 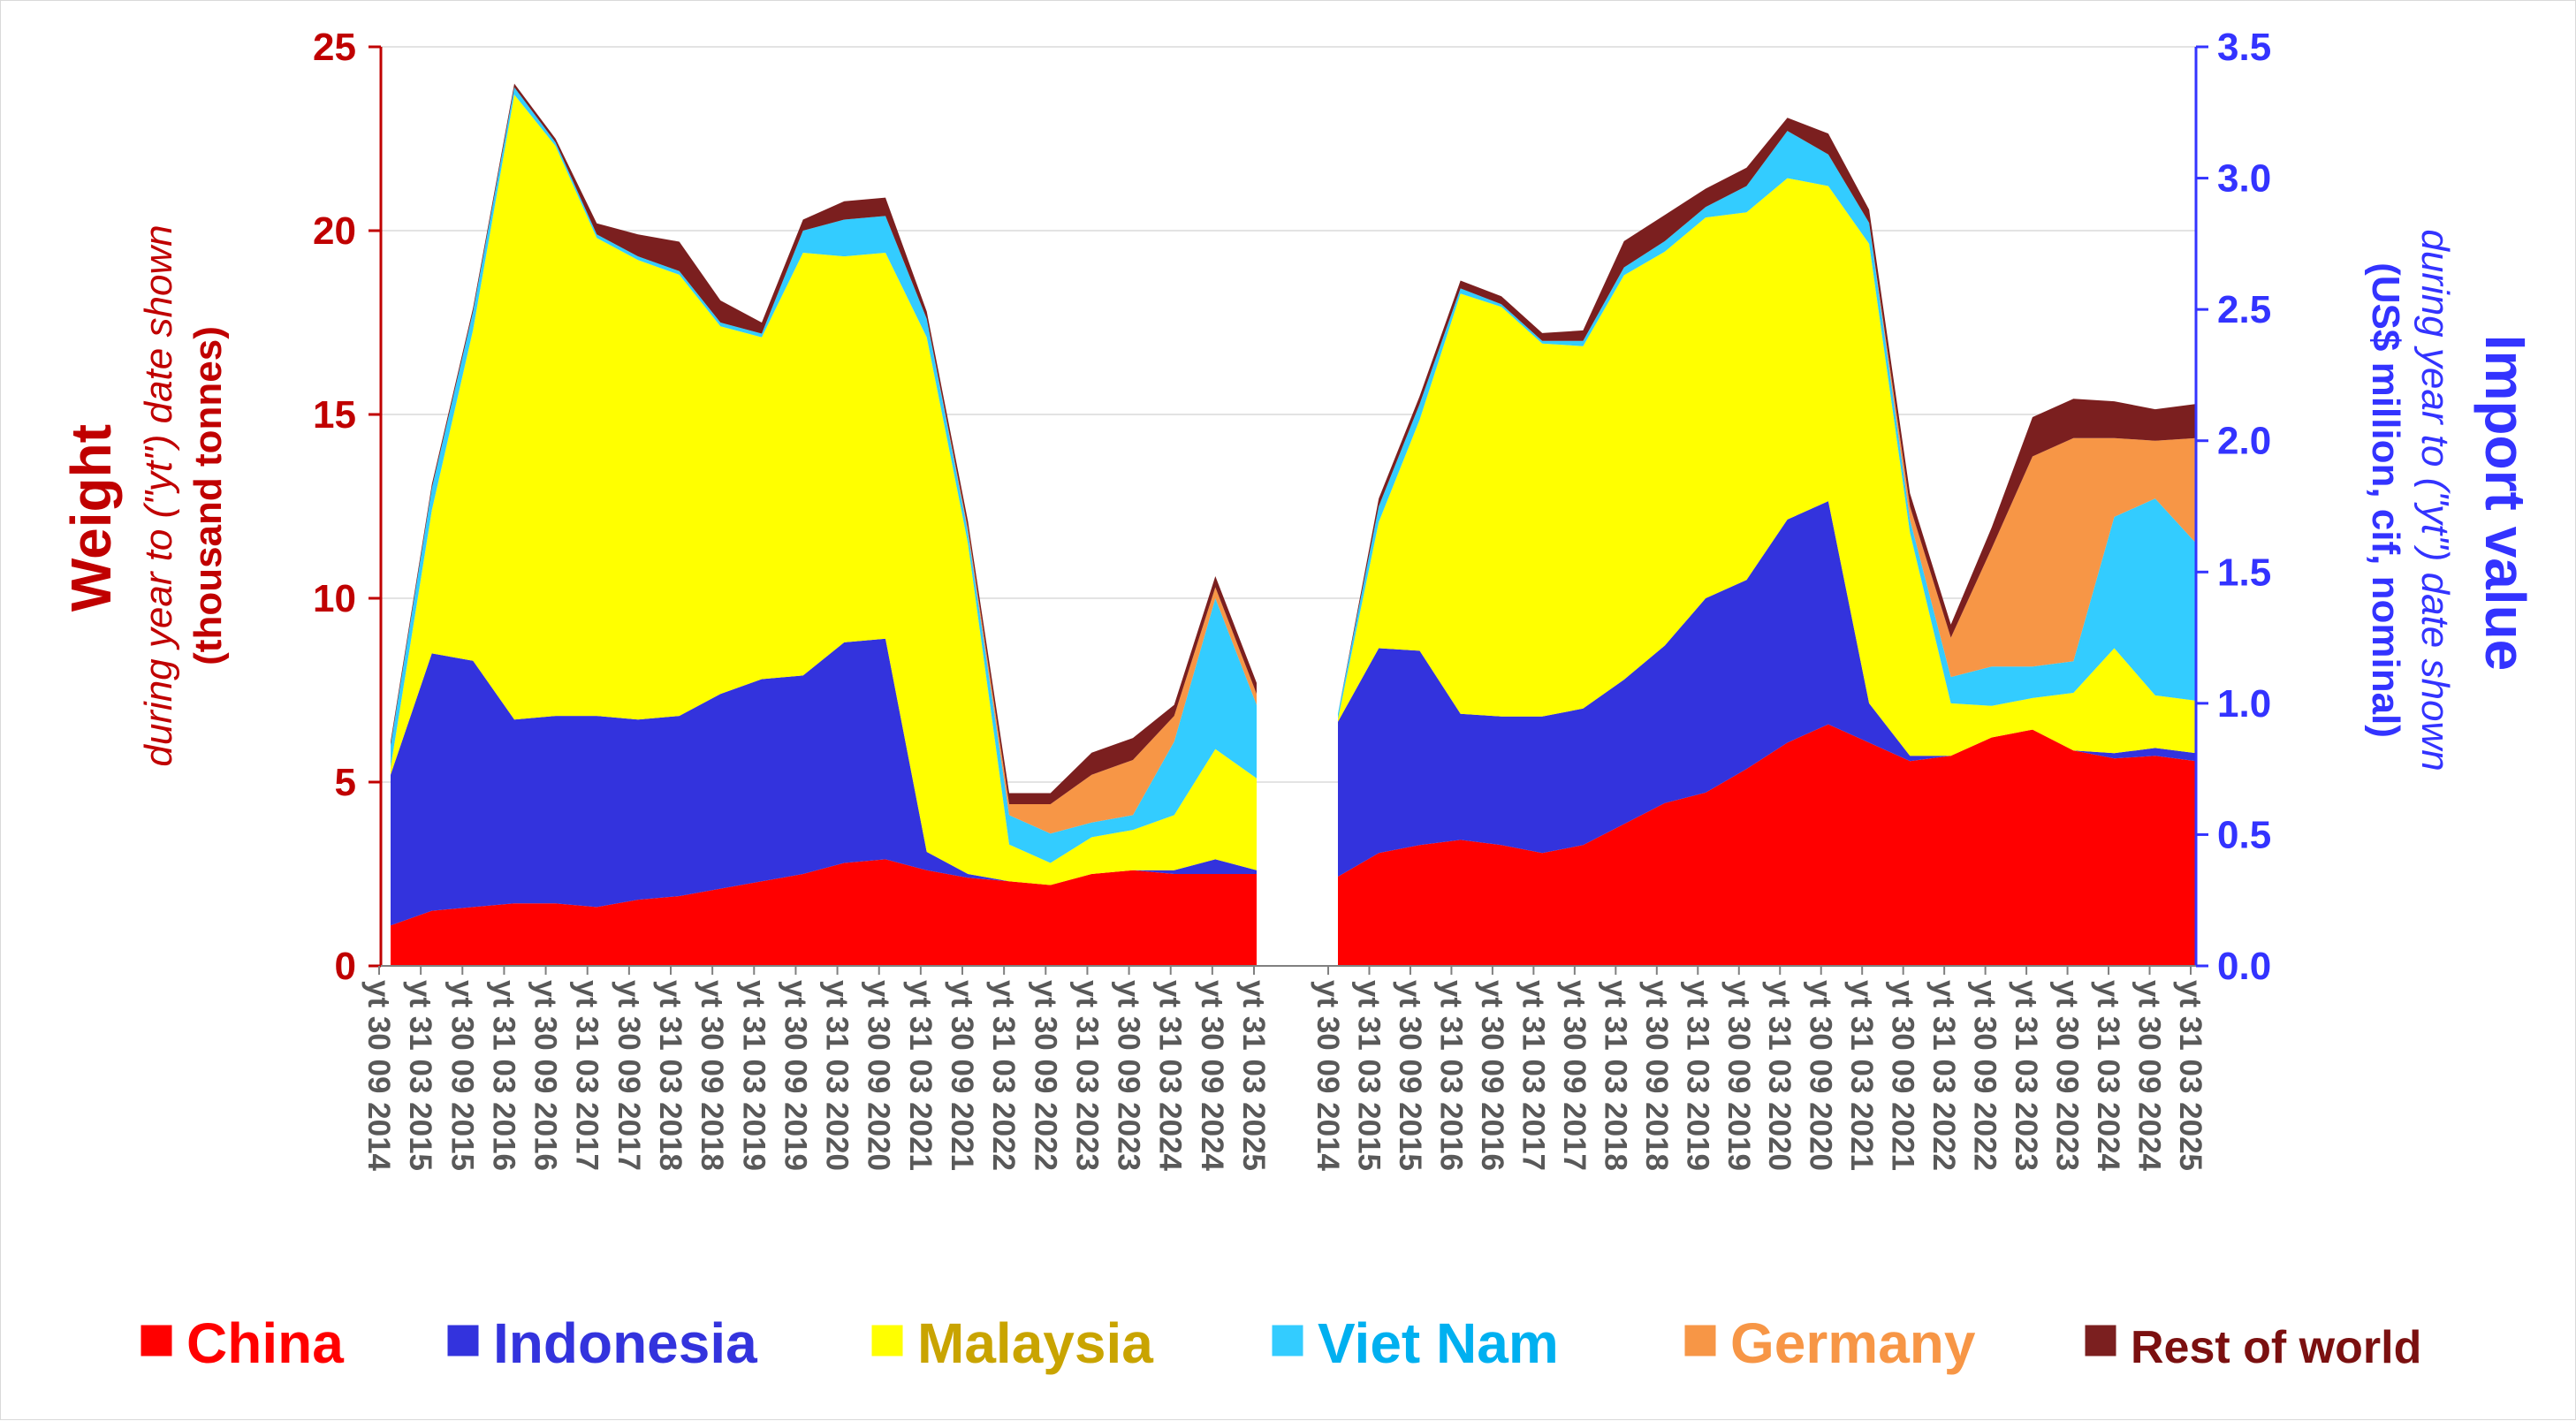 I want to click on right-tick-label: 0.0, so click(x=2244, y=967).